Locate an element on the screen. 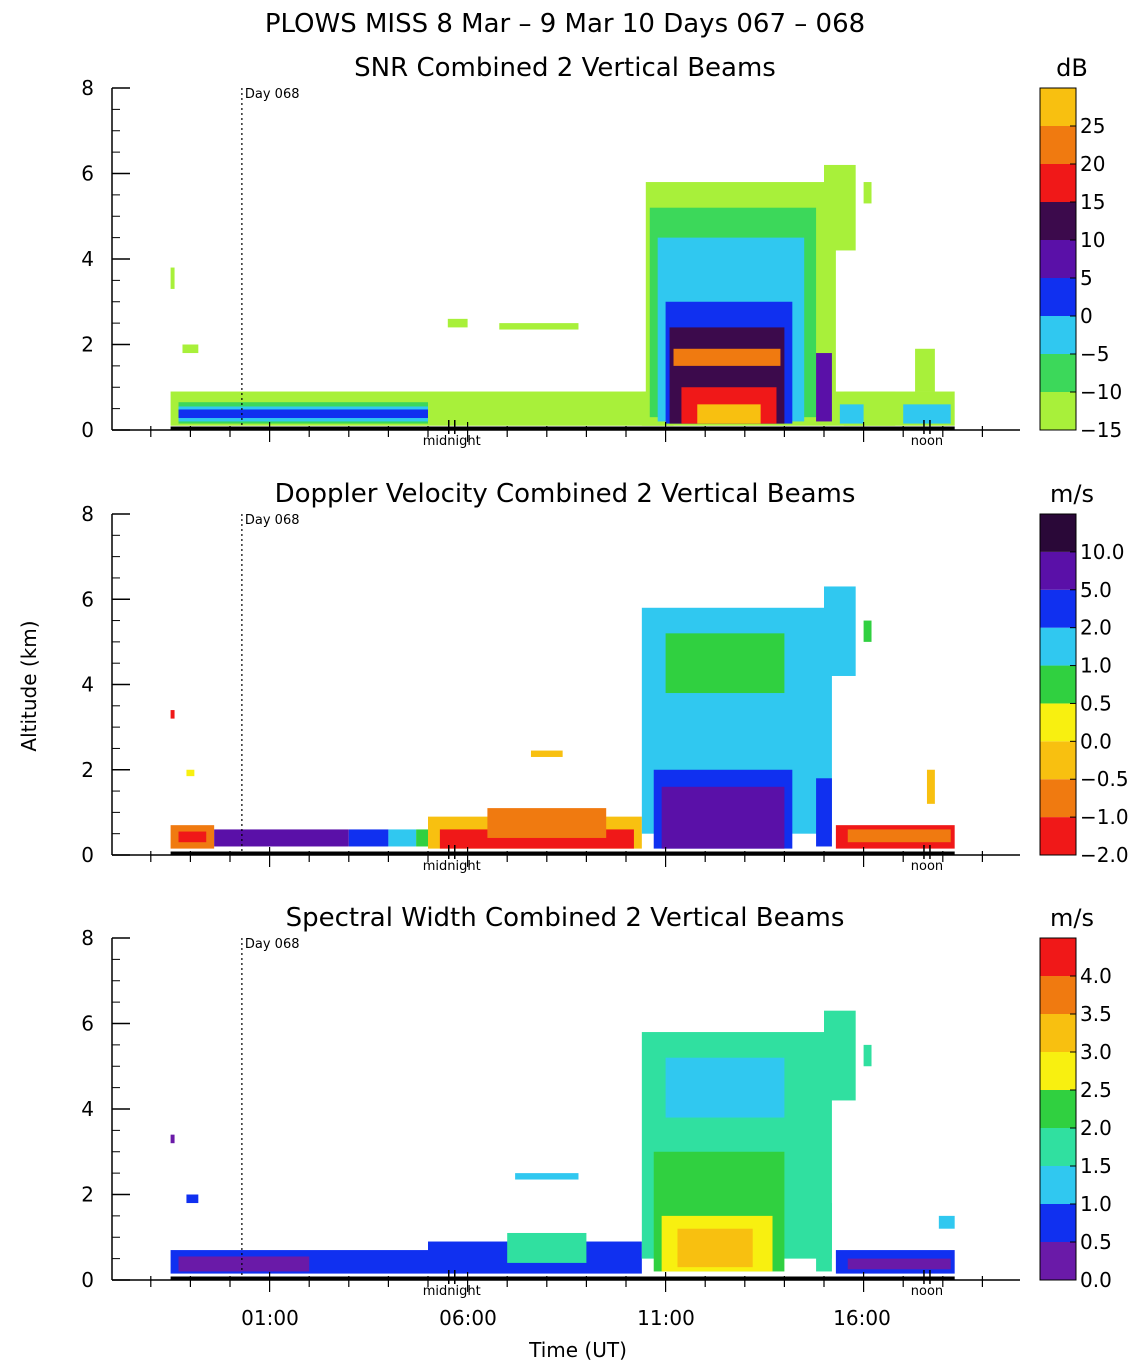 Image resolution: width=1130 pixels, height=1365 pixels. colorbar-label-width-3: 2.5 is located at coordinates (1096, 1090).